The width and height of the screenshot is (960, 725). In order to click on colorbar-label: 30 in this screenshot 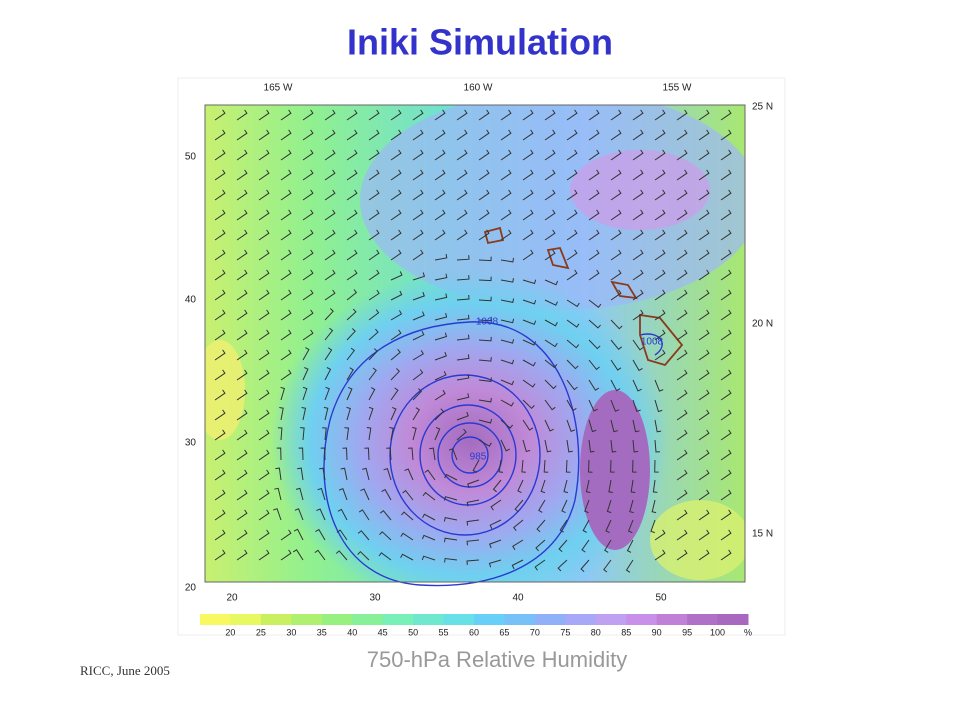, I will do `click(291, 632)`.